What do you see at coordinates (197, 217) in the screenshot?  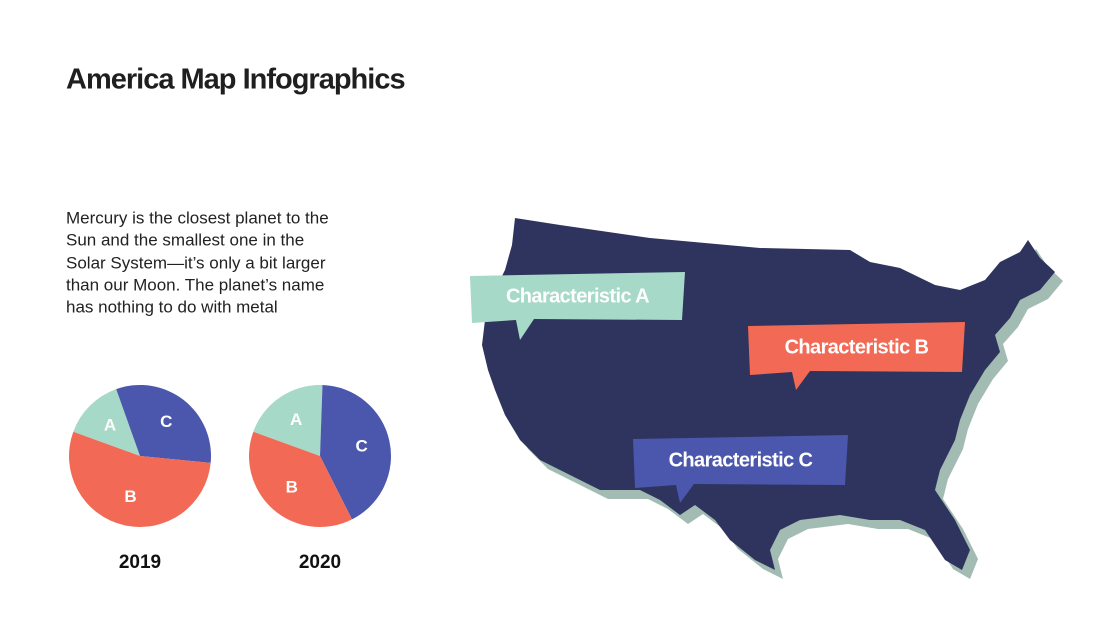 I see `description-line: Mercury is the closest planet to the` at bounding box center [197, 217].